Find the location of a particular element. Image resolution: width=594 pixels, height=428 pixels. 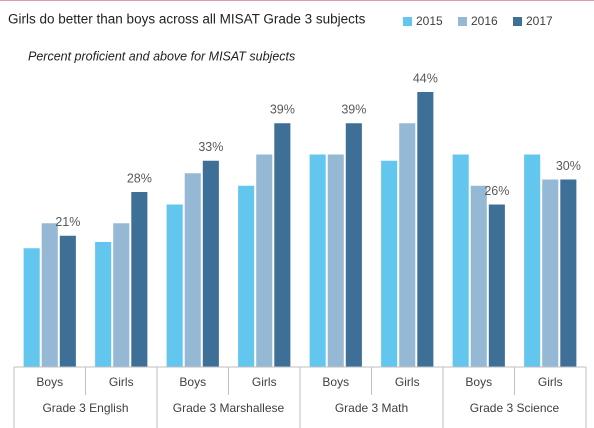

group-label: Grade 3 Math is located at coordinates (371, 408).